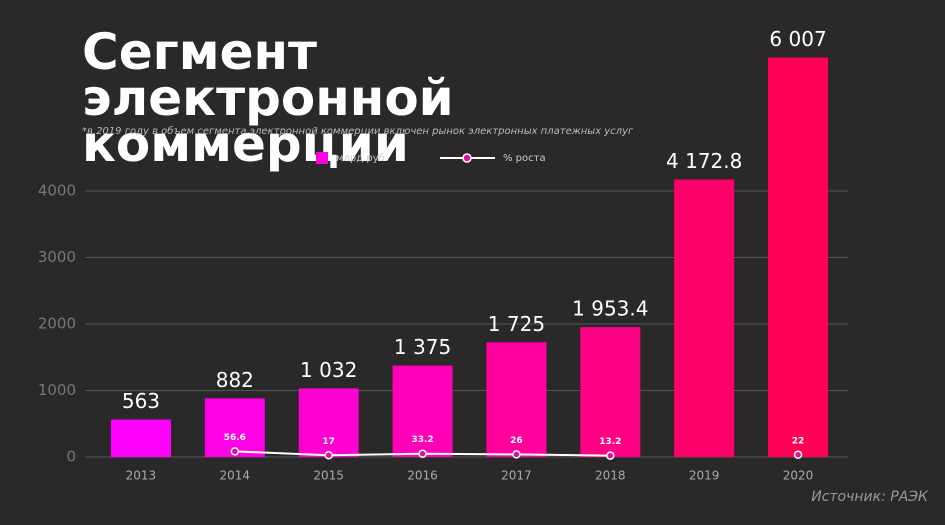  What do you see at coordinates (141, 476) in the screenshot?
I see `x-tick-label: 2013` at bounding box center [141, 476].